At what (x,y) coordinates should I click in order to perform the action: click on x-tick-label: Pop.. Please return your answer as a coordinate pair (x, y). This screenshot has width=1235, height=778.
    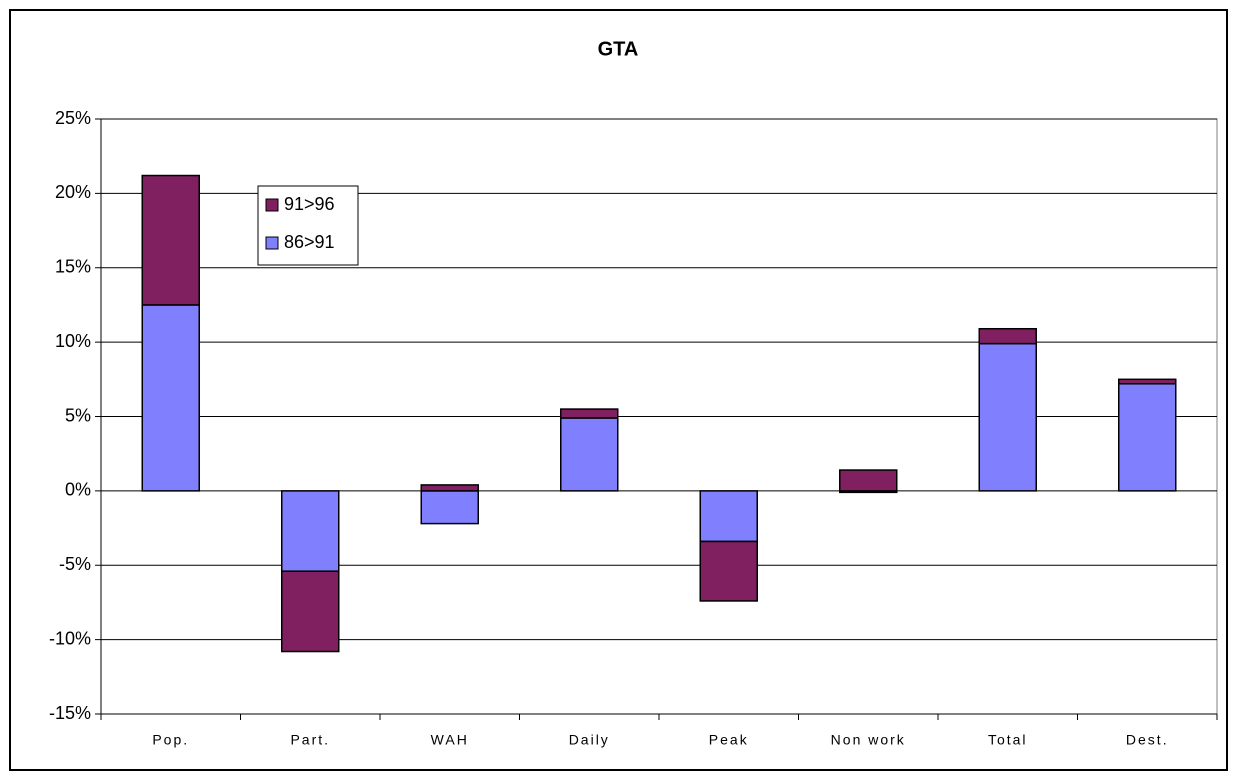
    Looking at the image, I should click on (170, 740).